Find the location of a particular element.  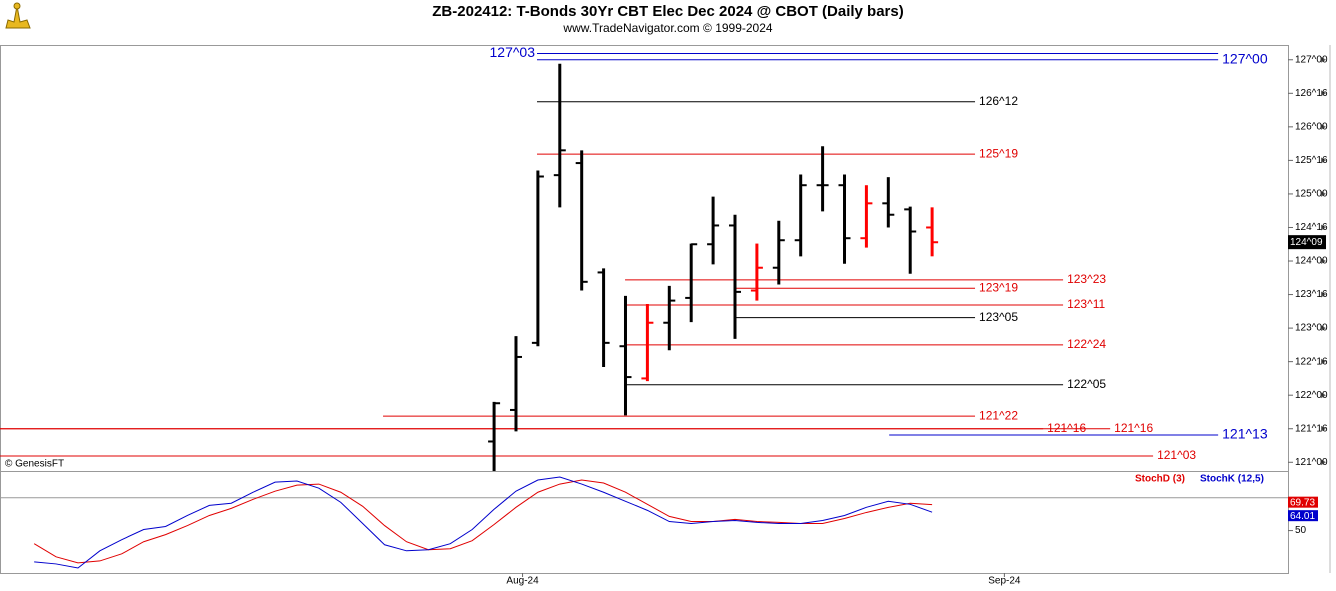

last-price-label: 124^09 is located at coordinates (1306, 242).